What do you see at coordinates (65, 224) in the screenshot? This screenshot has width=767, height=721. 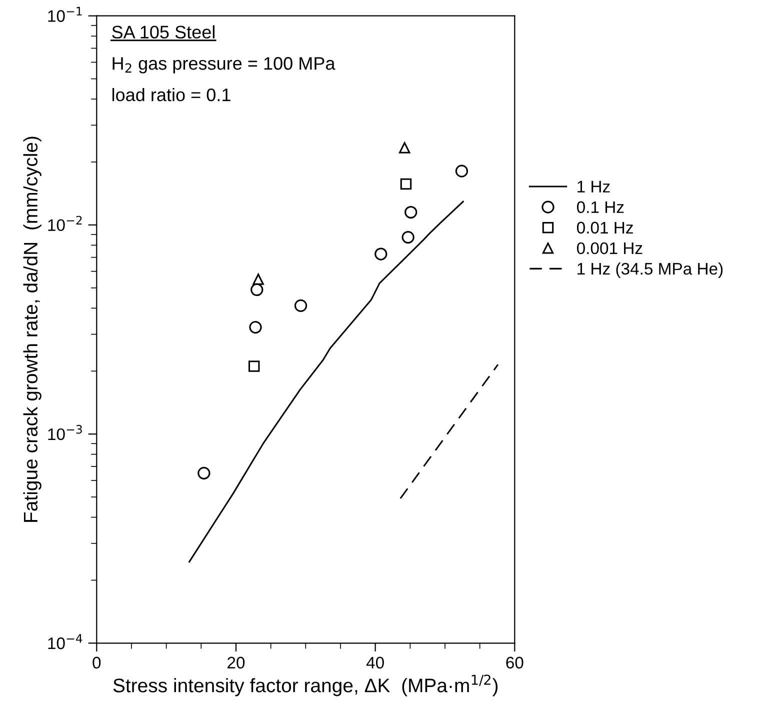 I see `y-tick-label: 10$^{−2}$` at bounding box center [65, 224].